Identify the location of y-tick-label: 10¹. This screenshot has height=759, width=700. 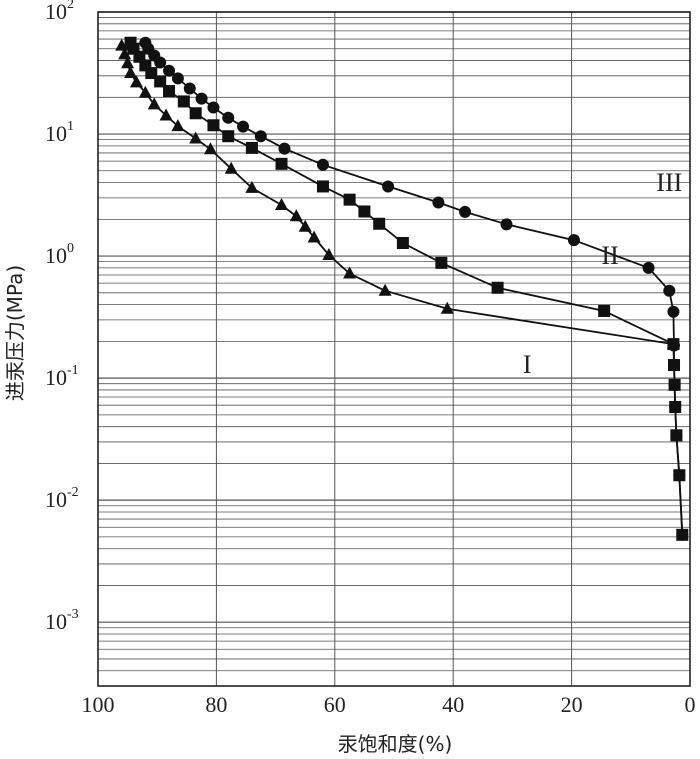
(59, 132).